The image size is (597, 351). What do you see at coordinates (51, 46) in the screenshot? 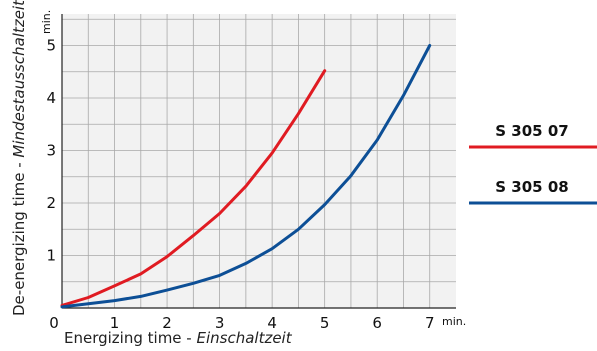
I see `y-tick-label-5: 5` at bounding box center [51, 46].